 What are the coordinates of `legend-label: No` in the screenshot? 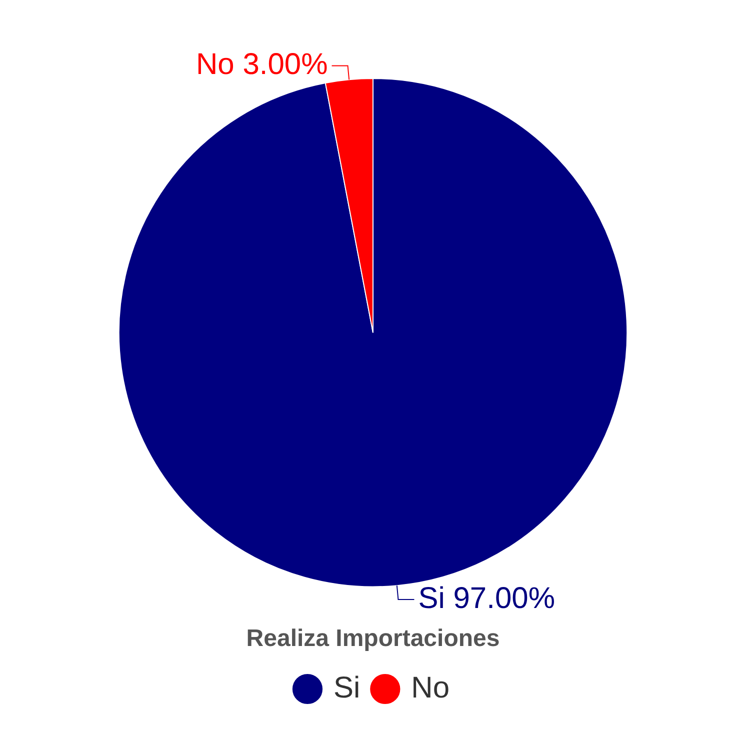 It's located at (430, 687).